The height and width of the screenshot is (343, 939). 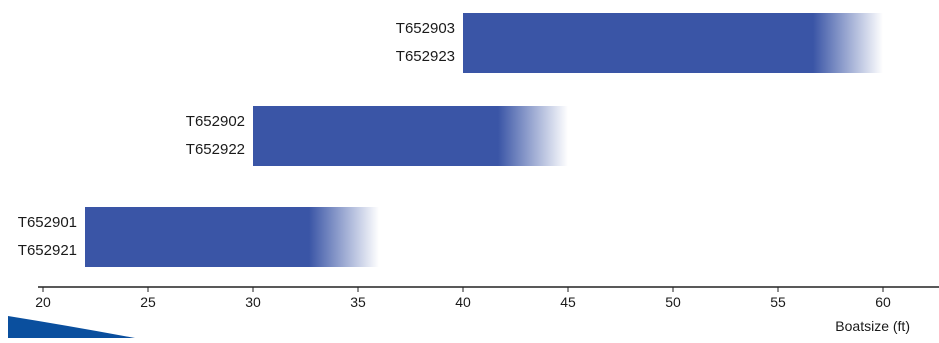 I want to click on x-tick-label: 30, so click(x=253, y=302).